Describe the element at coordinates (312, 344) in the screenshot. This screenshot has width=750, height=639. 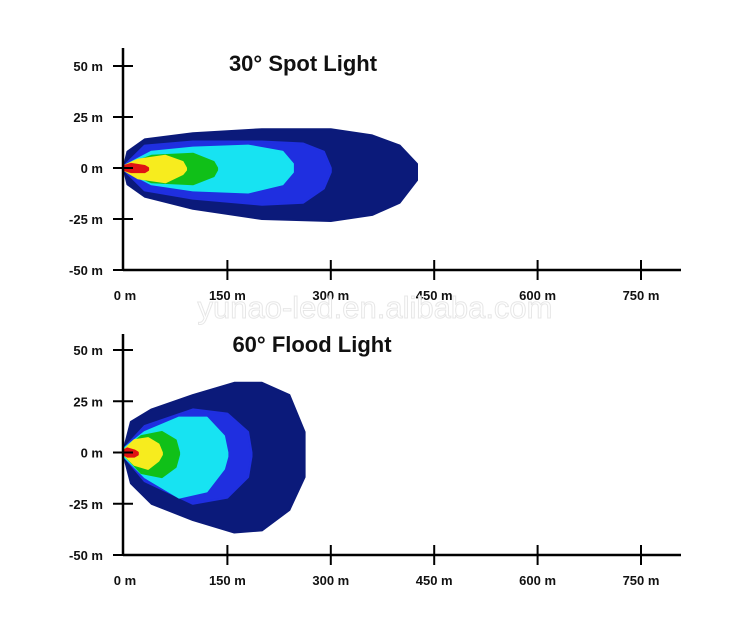
I see `chart-title: 60° Flood Light` at that location.